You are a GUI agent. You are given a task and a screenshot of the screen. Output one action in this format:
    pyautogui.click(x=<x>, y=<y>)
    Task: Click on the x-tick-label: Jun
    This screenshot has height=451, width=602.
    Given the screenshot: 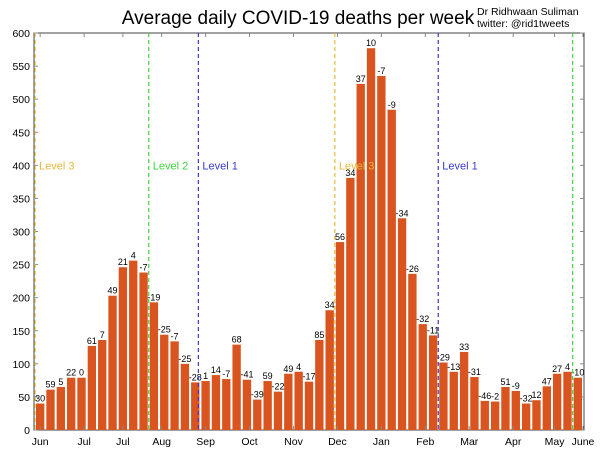 What is the action you would take?
    pyautogui.click(x=40, y=442)
    